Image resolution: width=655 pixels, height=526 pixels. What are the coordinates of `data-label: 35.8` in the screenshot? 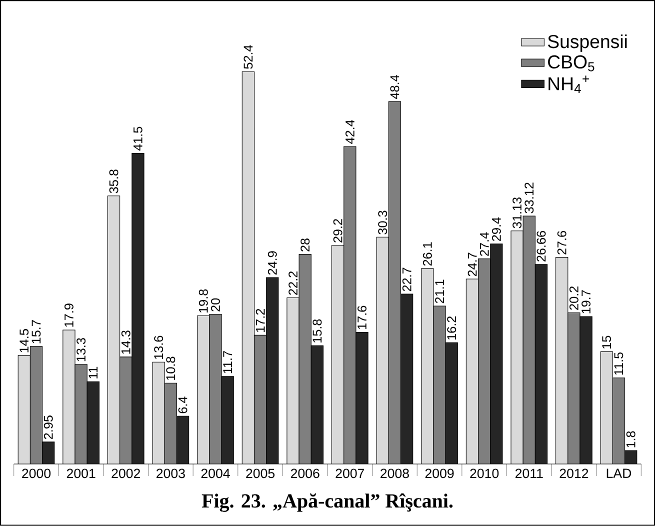 It's located at (113, 182).